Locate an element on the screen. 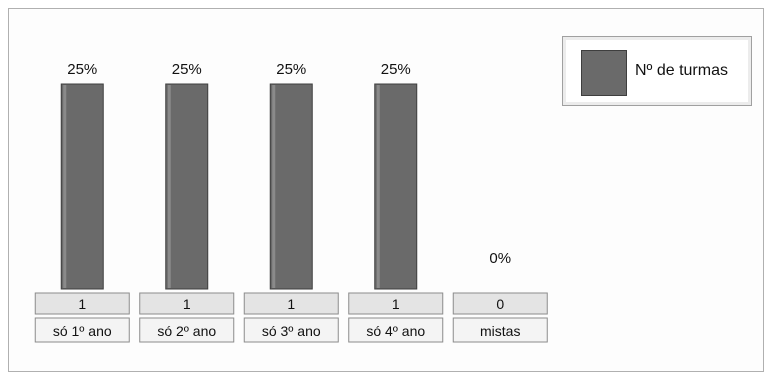 The height and width of the screenshot is (383, 772). category-label: só 1º ano is located at coordinates (82, 331).